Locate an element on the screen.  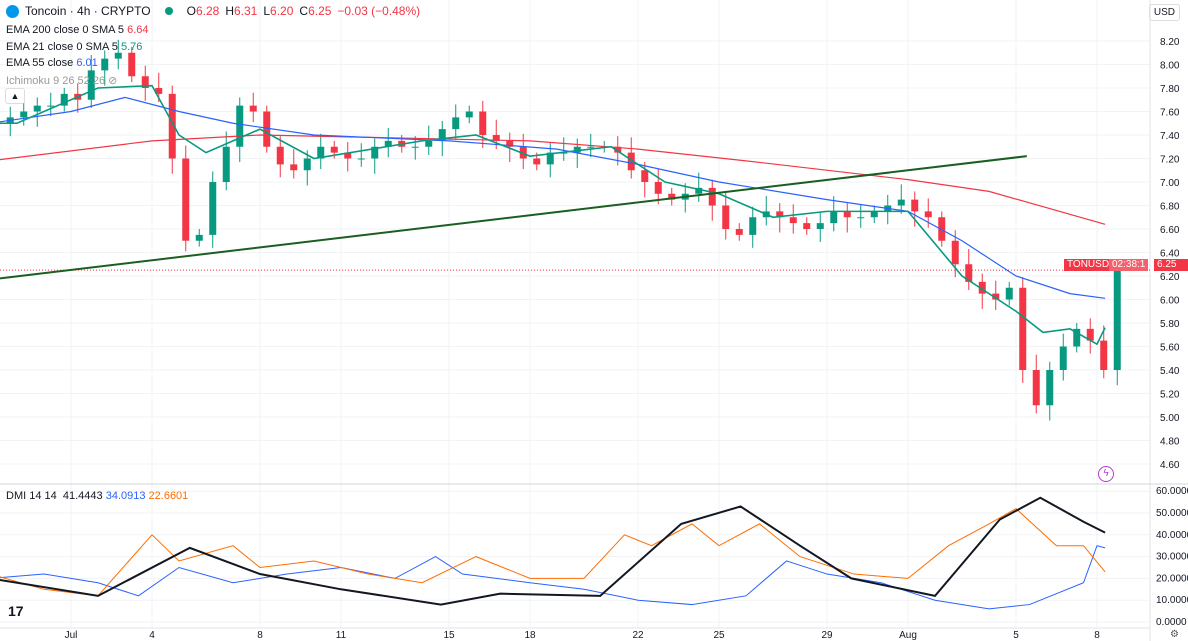
price-change: −0.03 (−0.48%) is located at coordinates (379, 11).